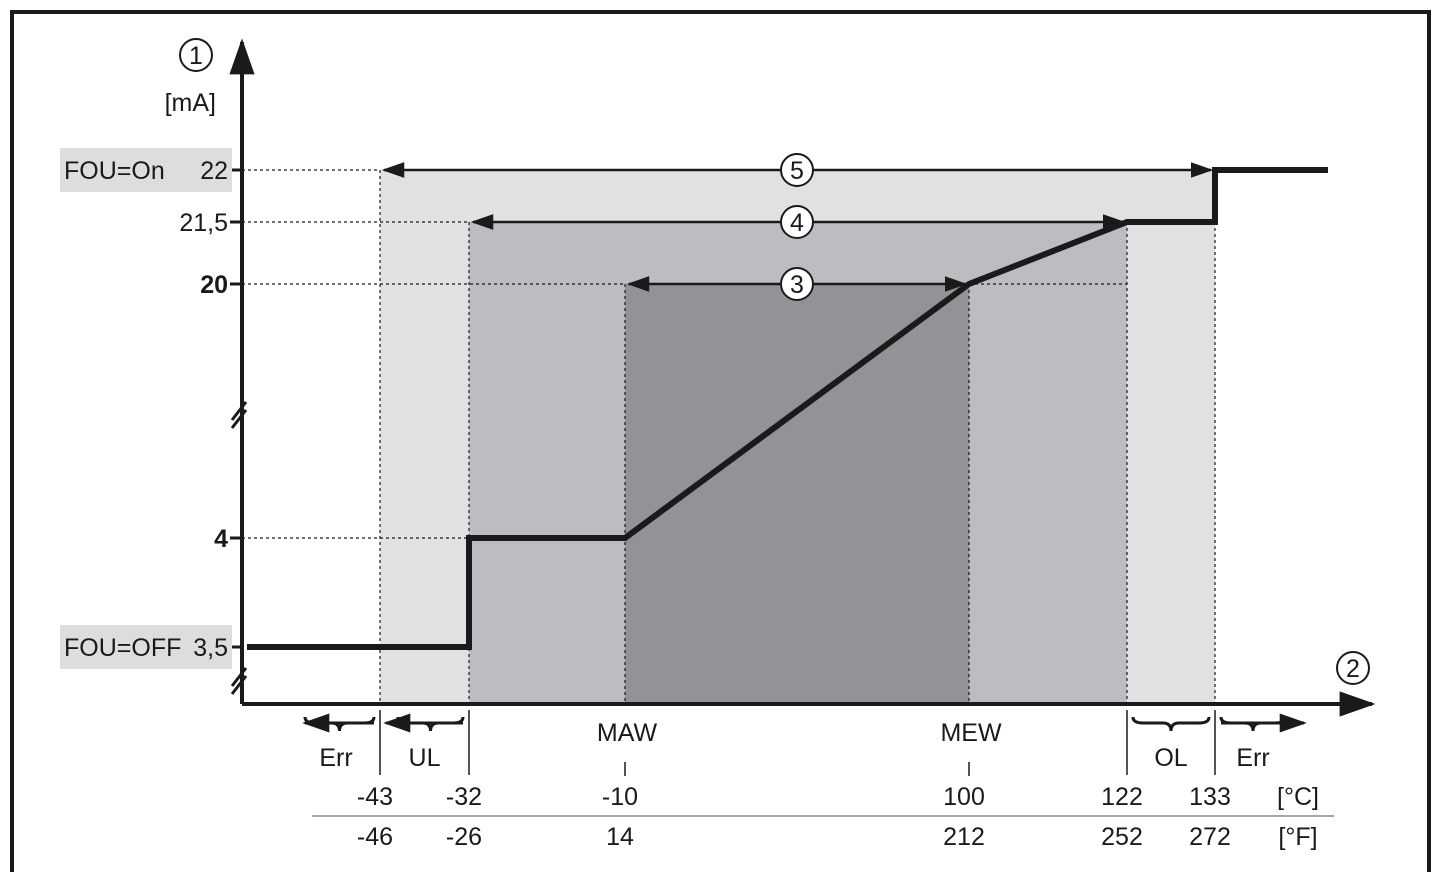 Image resolution: width=1435 pixels, height=877 pixels. Describe the element at coordinates (1210, 797) in the screenshot. I see `x-celsius-133: 133` at that location.